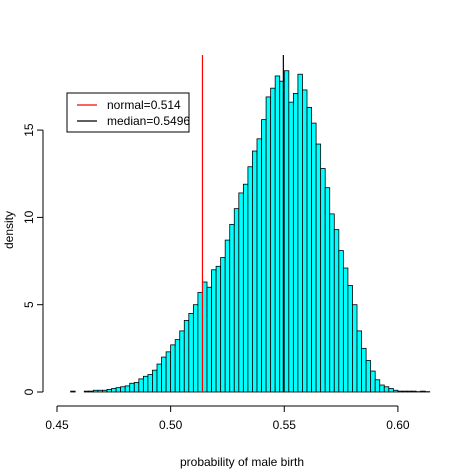 This screenshot has width=474, height=474. What do you see at coordinates (29, 304) in the screenshot?
I see `y-tick-label: 5` at bounding box center [29, 304].